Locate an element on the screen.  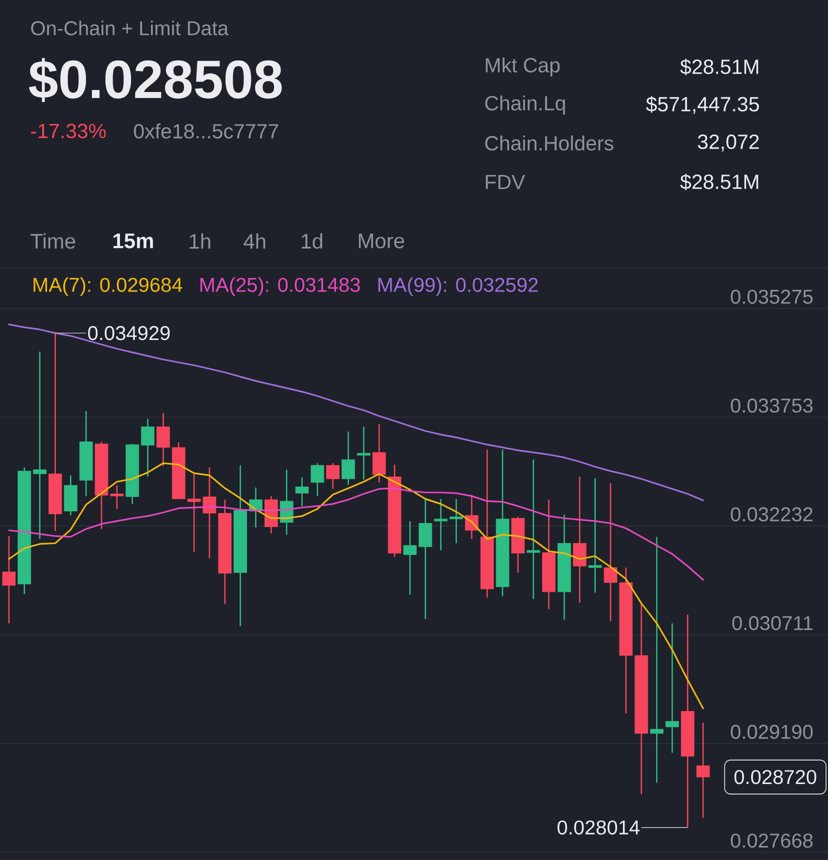
text: Time is located at coordinates (53, 241).